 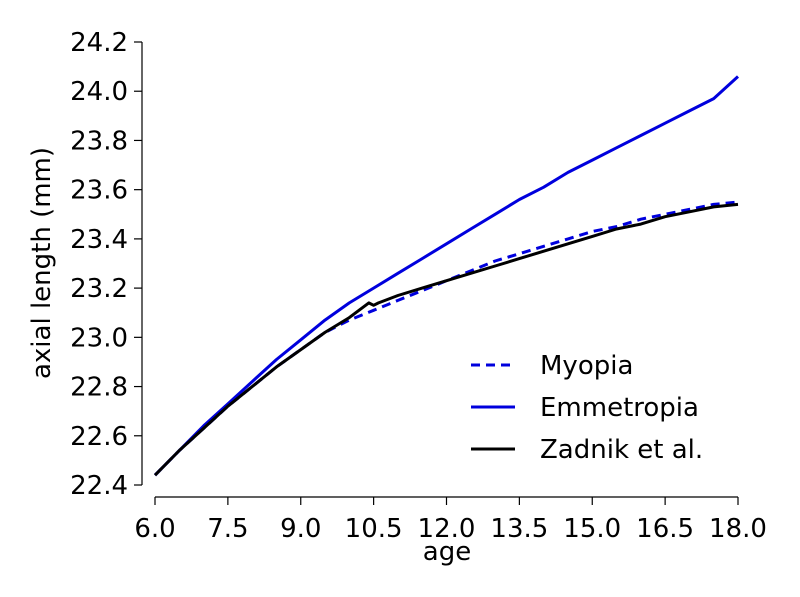 What do you see at coordinates (592, 529) in the screenshot?
I see `x-tick-label: 15.0` at bounding box center [592, 529].